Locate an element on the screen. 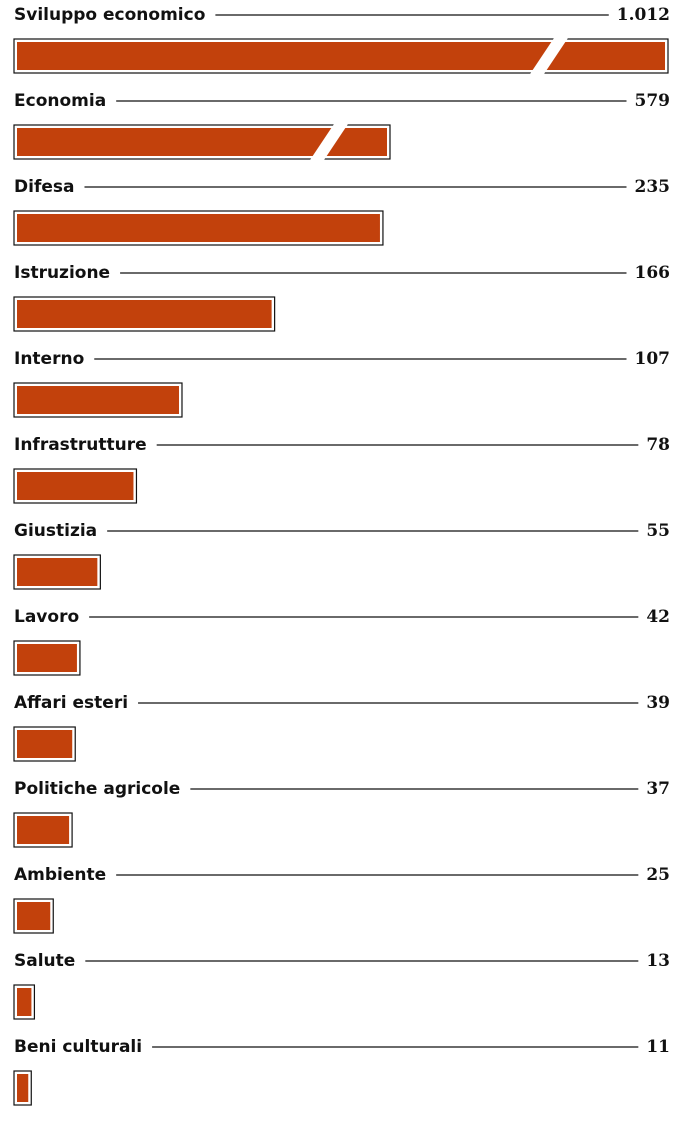  category-label-salute: Salute is located at coordinates (44, 961).